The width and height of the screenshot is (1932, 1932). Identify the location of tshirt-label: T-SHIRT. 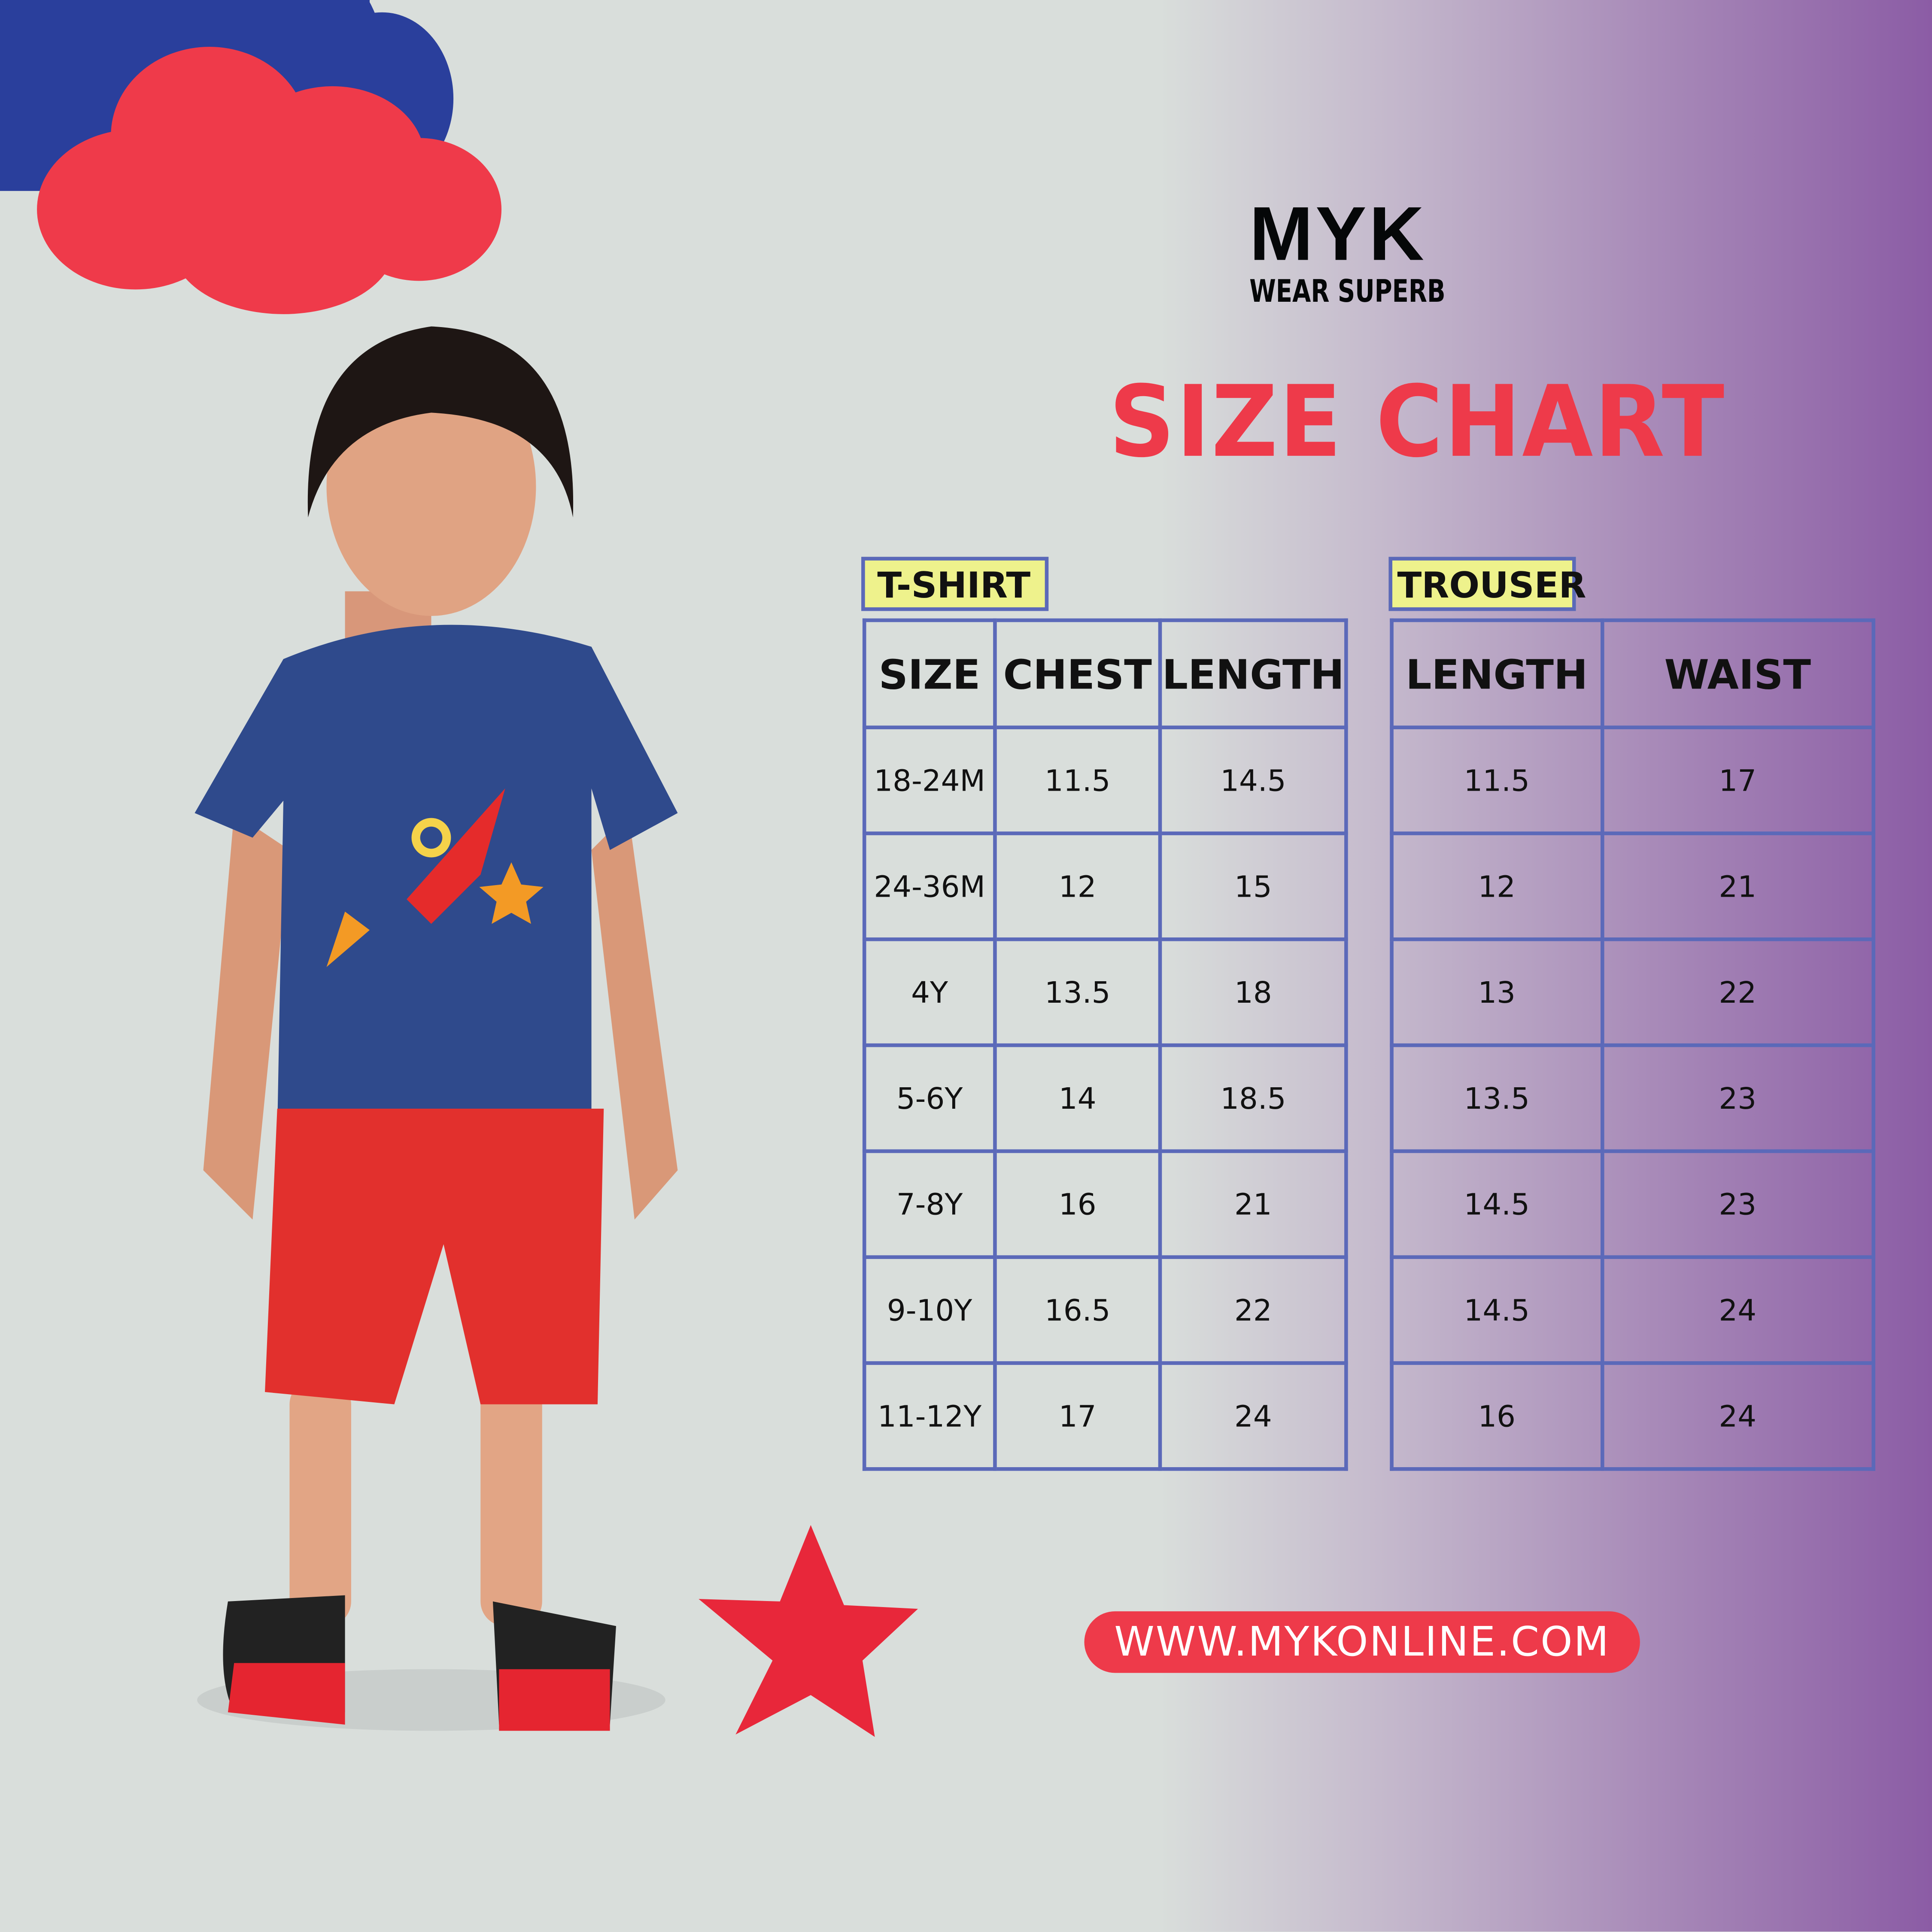
(955, 584).